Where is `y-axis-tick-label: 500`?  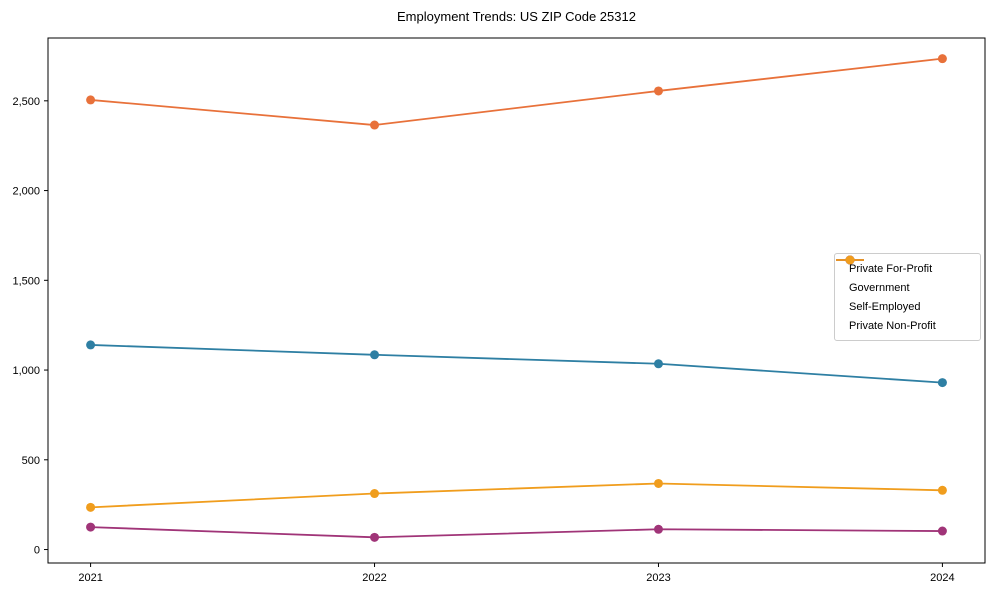 y-axis-tick-label: 500 is located at coordinates (31, 461).